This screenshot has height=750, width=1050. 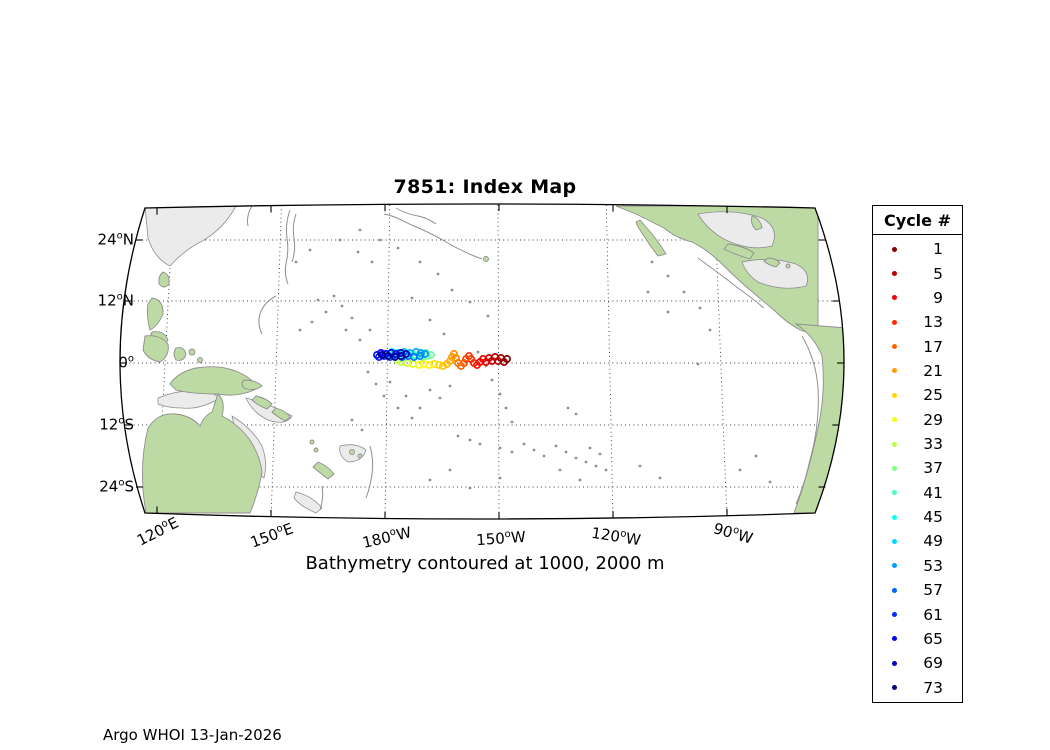 I want to click on trajectory-layer, so click(x=442, y=359).